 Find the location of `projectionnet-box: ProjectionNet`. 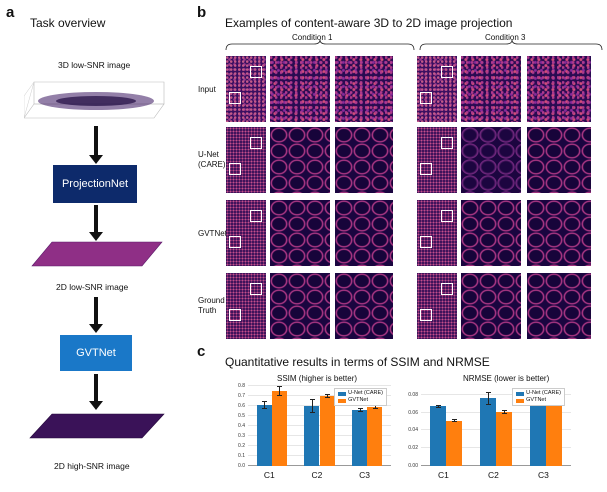

projectionnet-box: ProjectionNet is located at coordinates (95, 184).